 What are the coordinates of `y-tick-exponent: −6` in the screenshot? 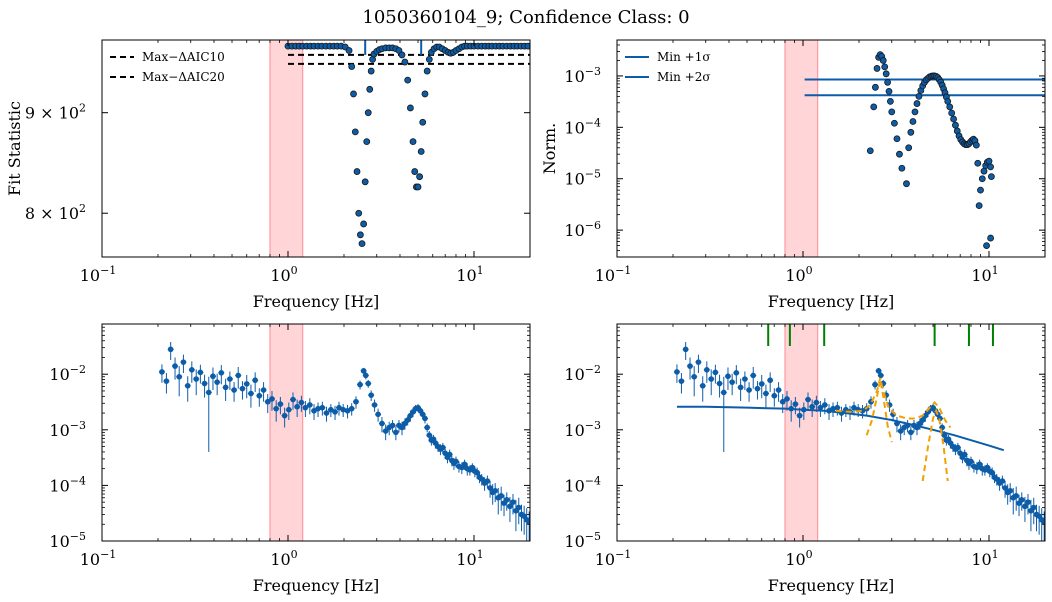 It's located at (593, 225).